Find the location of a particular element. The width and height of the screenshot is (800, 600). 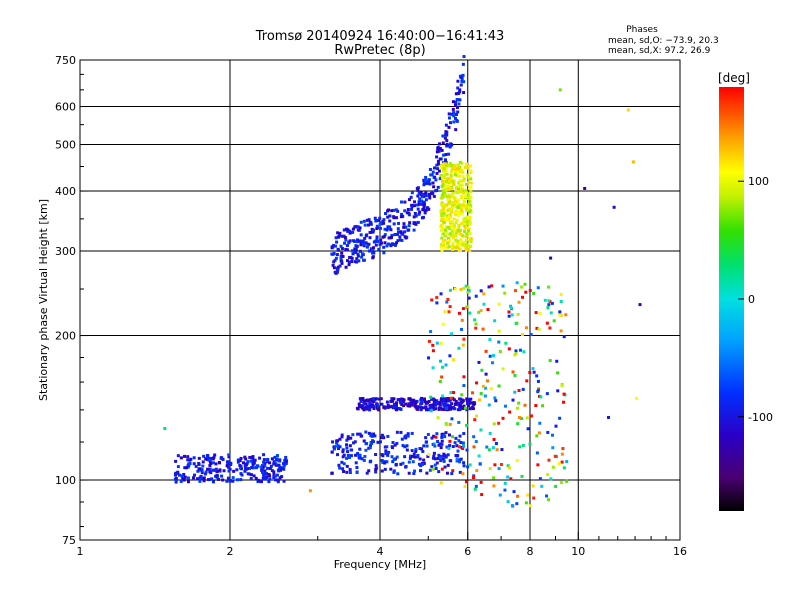

y-axis-label: Stationary phase Virtual Height [km] is located at coordinates (43, 300).